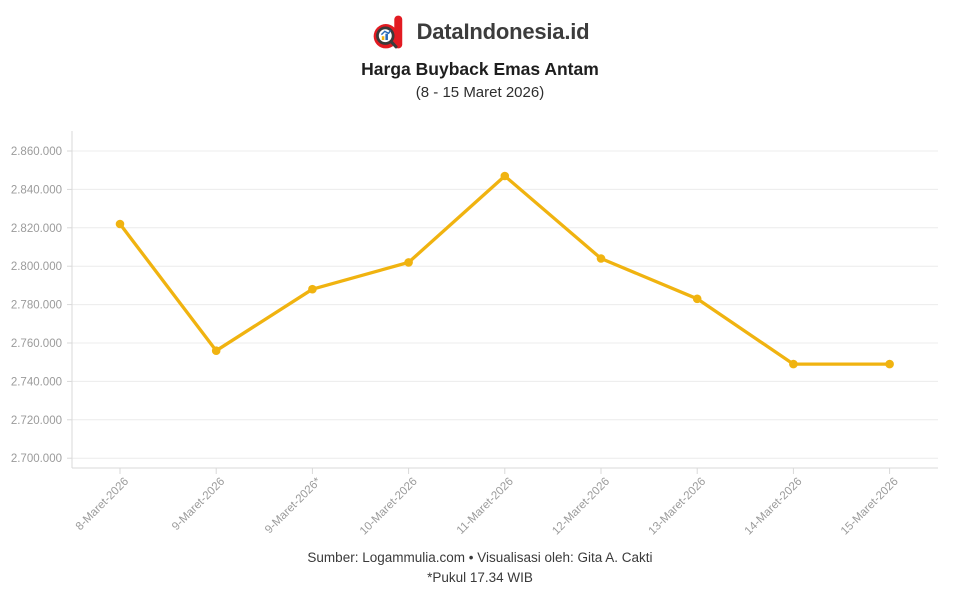  Describe the element at coordinates (870, 507) in the screenshot. I see `x-axis-label: 15-Maret-2026` at that location.